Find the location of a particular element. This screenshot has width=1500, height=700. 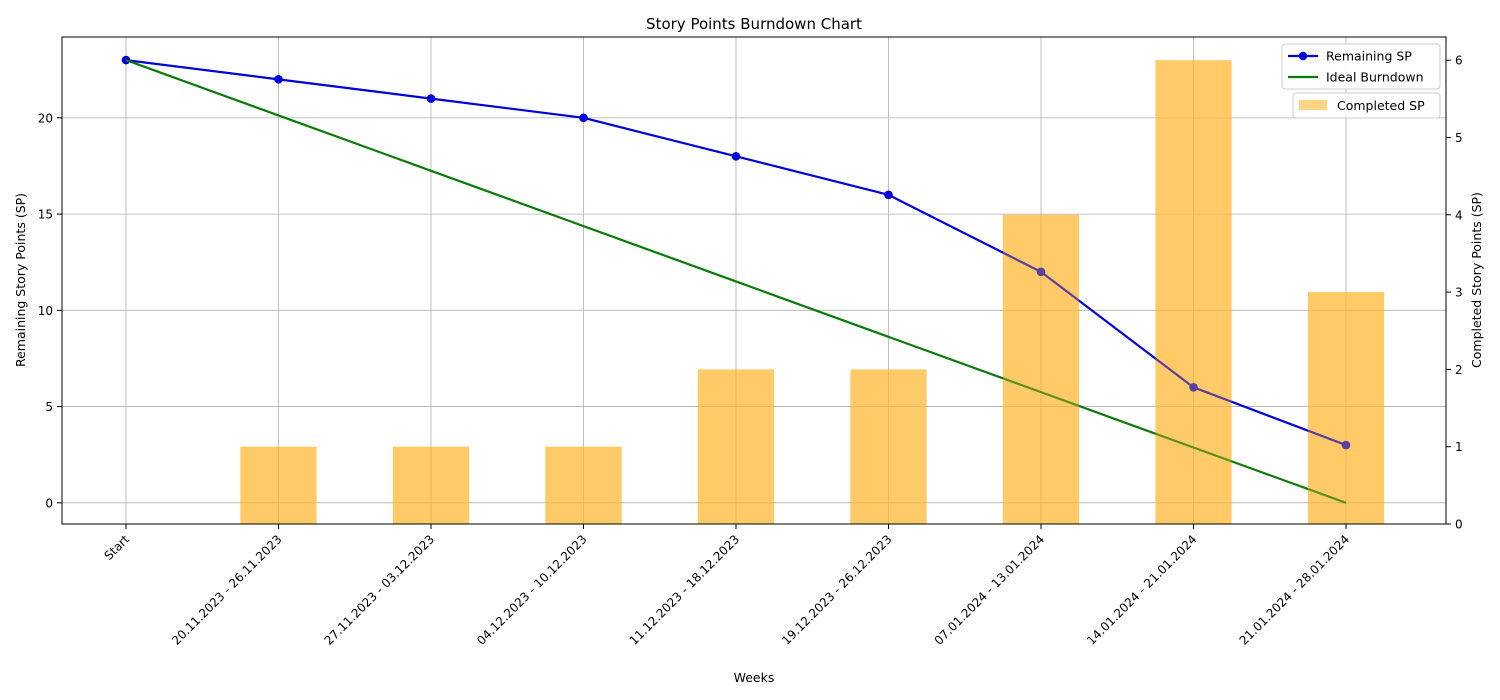

y-axis-right-label: Completed Story Points (SP) is located at coordinates (1476, 280).